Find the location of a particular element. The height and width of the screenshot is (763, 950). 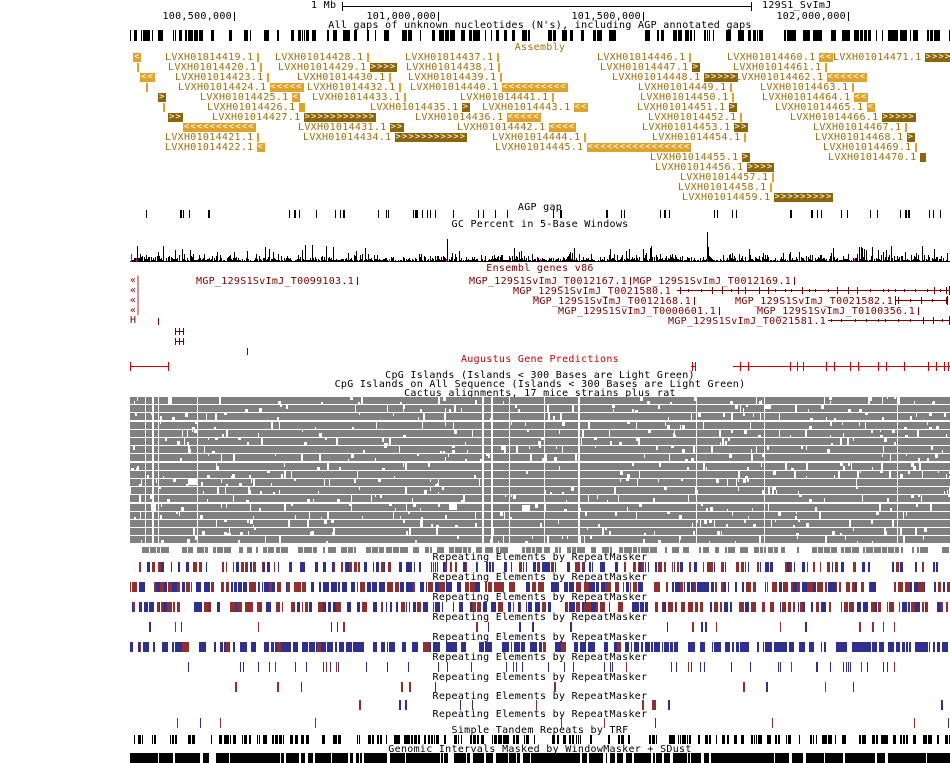

gene-transcript: MGP_129S1SvImJ_T0099103.1 is located at coordinates (277, 281).